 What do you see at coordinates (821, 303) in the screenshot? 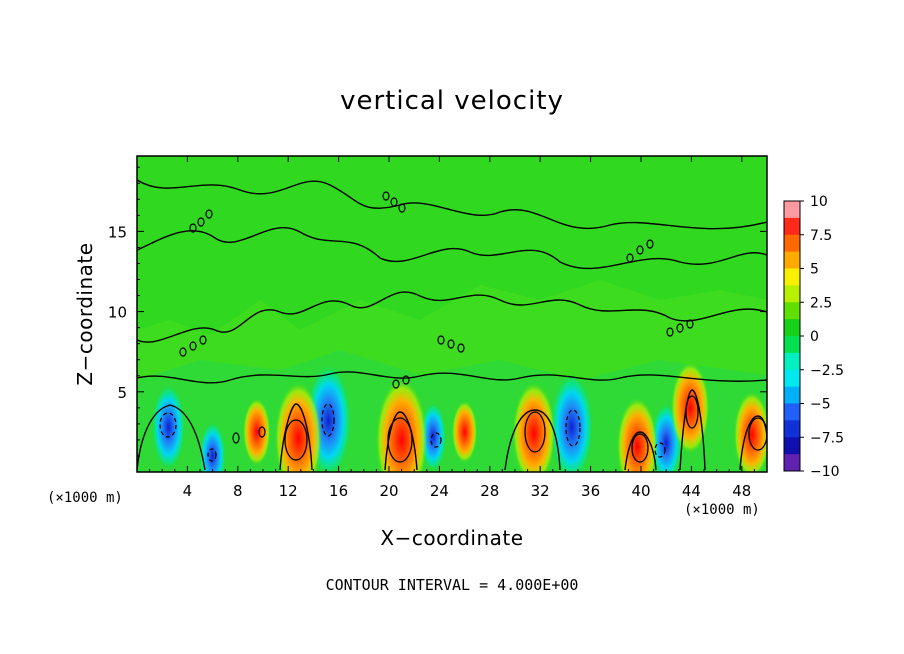
I see `colorbar-label: 2.5` at bounding box center [821, 303].